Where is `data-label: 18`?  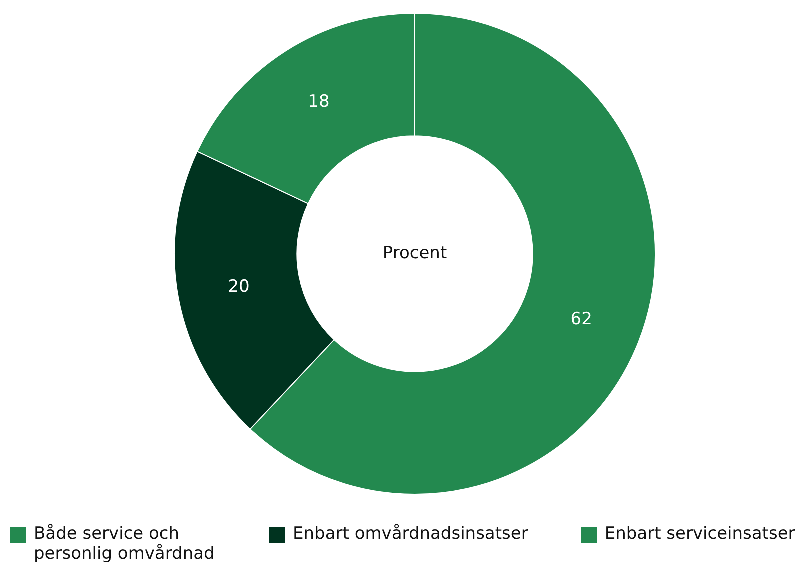
data-label: 18 is located at coordinates (319, 102).